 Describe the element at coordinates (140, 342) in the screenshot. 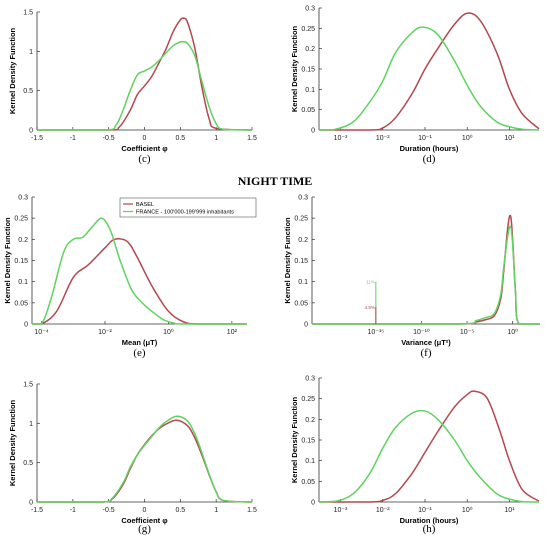

I see `x-axis-label: Mean (μT)` at that location.